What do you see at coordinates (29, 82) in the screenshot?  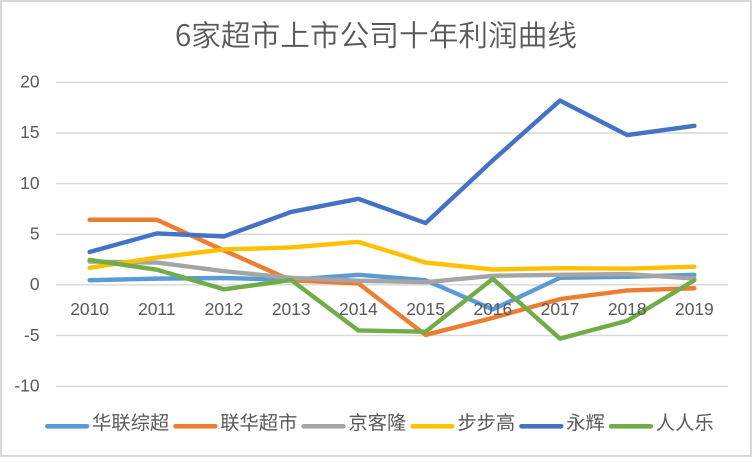 I see `svg-text: 20` at bounding box center [29, 82].